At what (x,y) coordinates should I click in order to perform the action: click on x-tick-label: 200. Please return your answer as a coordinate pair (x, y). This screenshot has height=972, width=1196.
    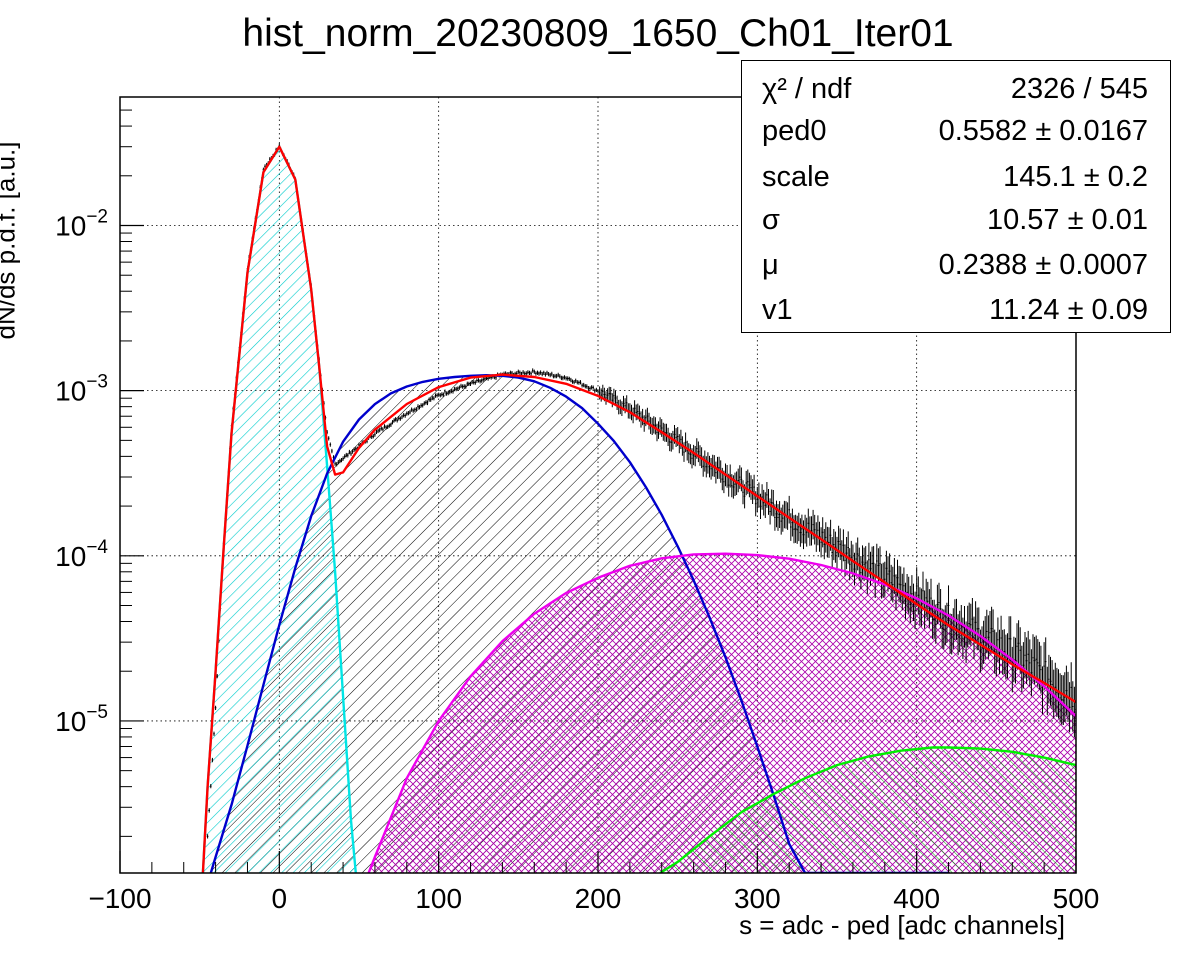
    Looking at the image, I should click on (598, 898).